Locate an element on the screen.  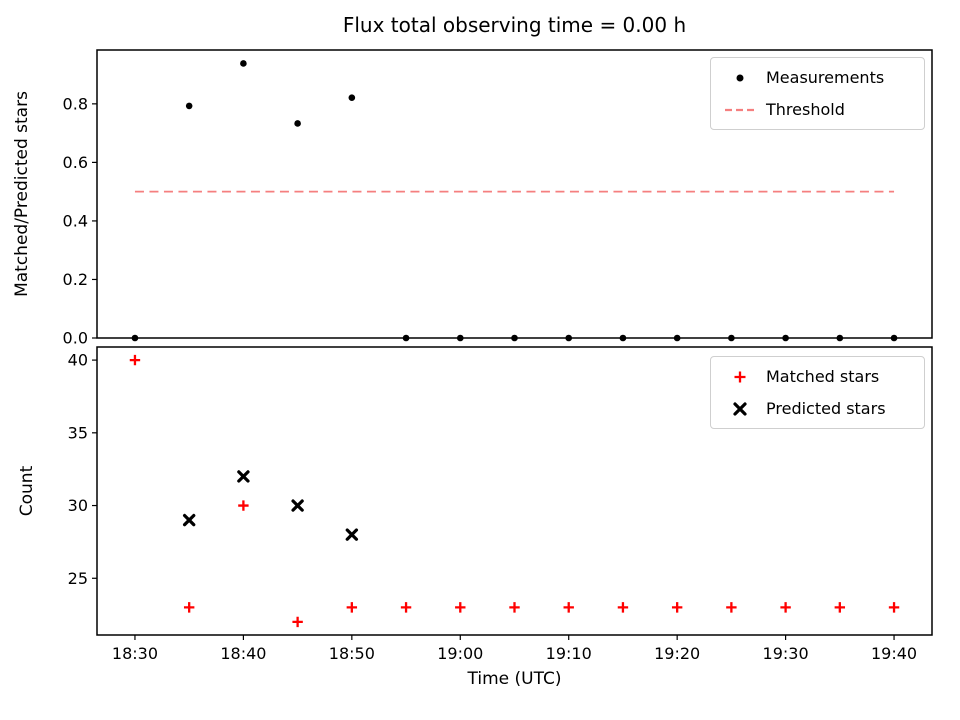
bottom-legend: Matched stars Predicted stars is located at coordinates (817, 392).